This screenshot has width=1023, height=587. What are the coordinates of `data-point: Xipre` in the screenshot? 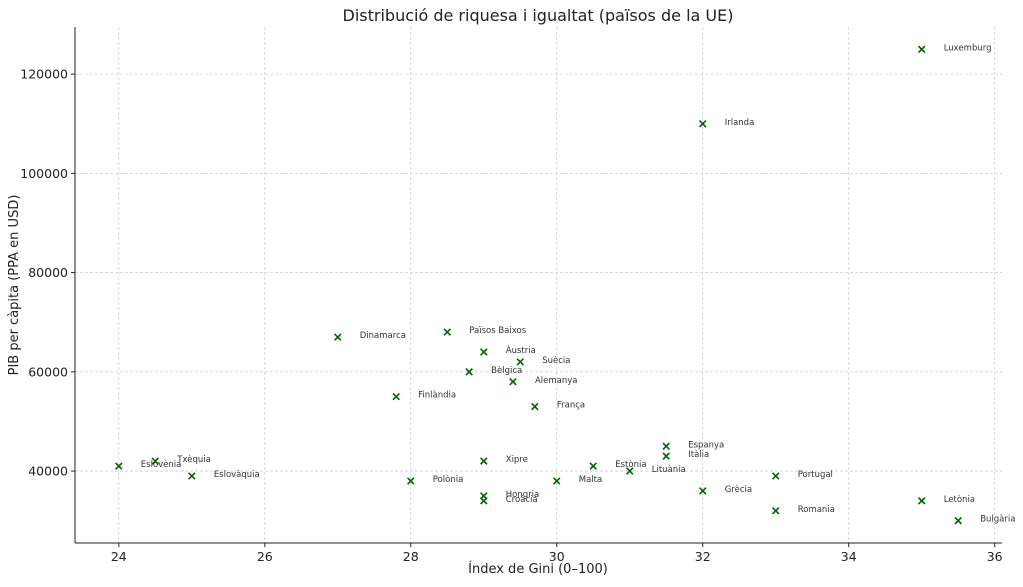 It's located at (503, 460).